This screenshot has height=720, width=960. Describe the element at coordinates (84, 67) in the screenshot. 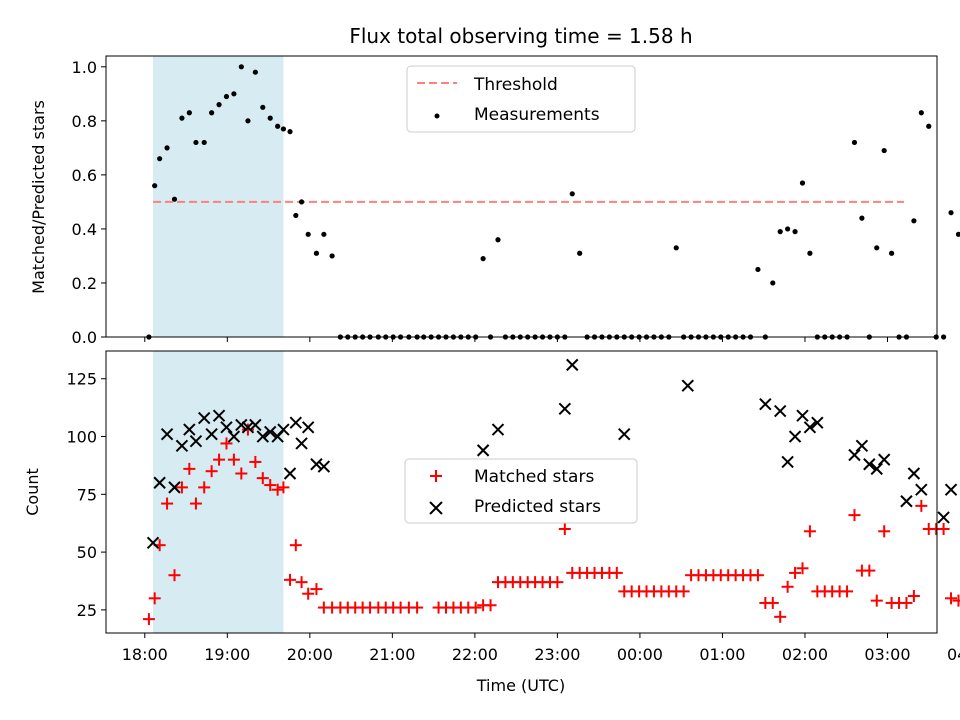

I see `y-tick-label: 1.0` at that location.